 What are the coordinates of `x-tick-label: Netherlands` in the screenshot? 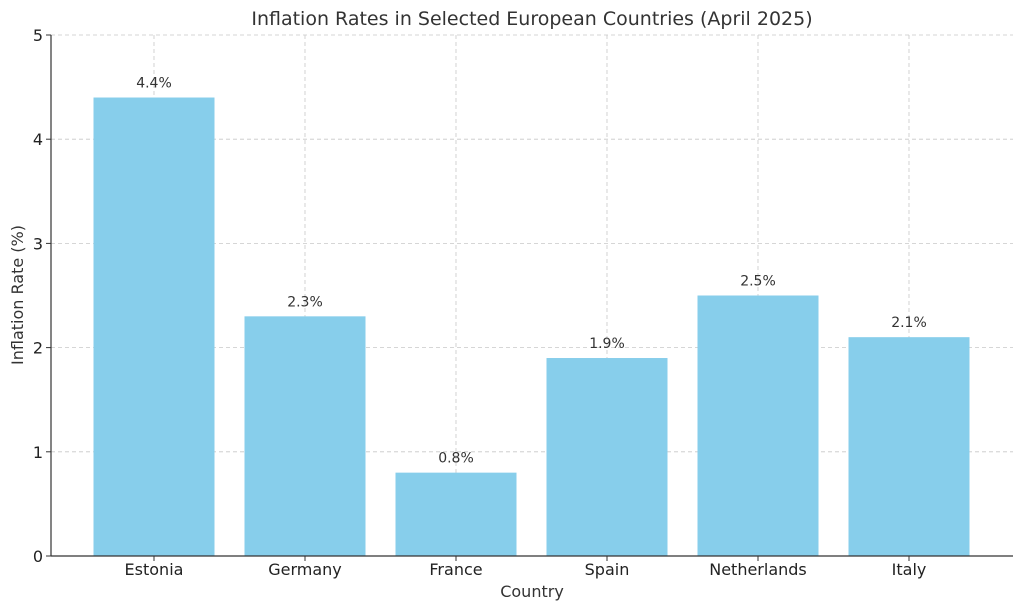 It's located at (758, 569).